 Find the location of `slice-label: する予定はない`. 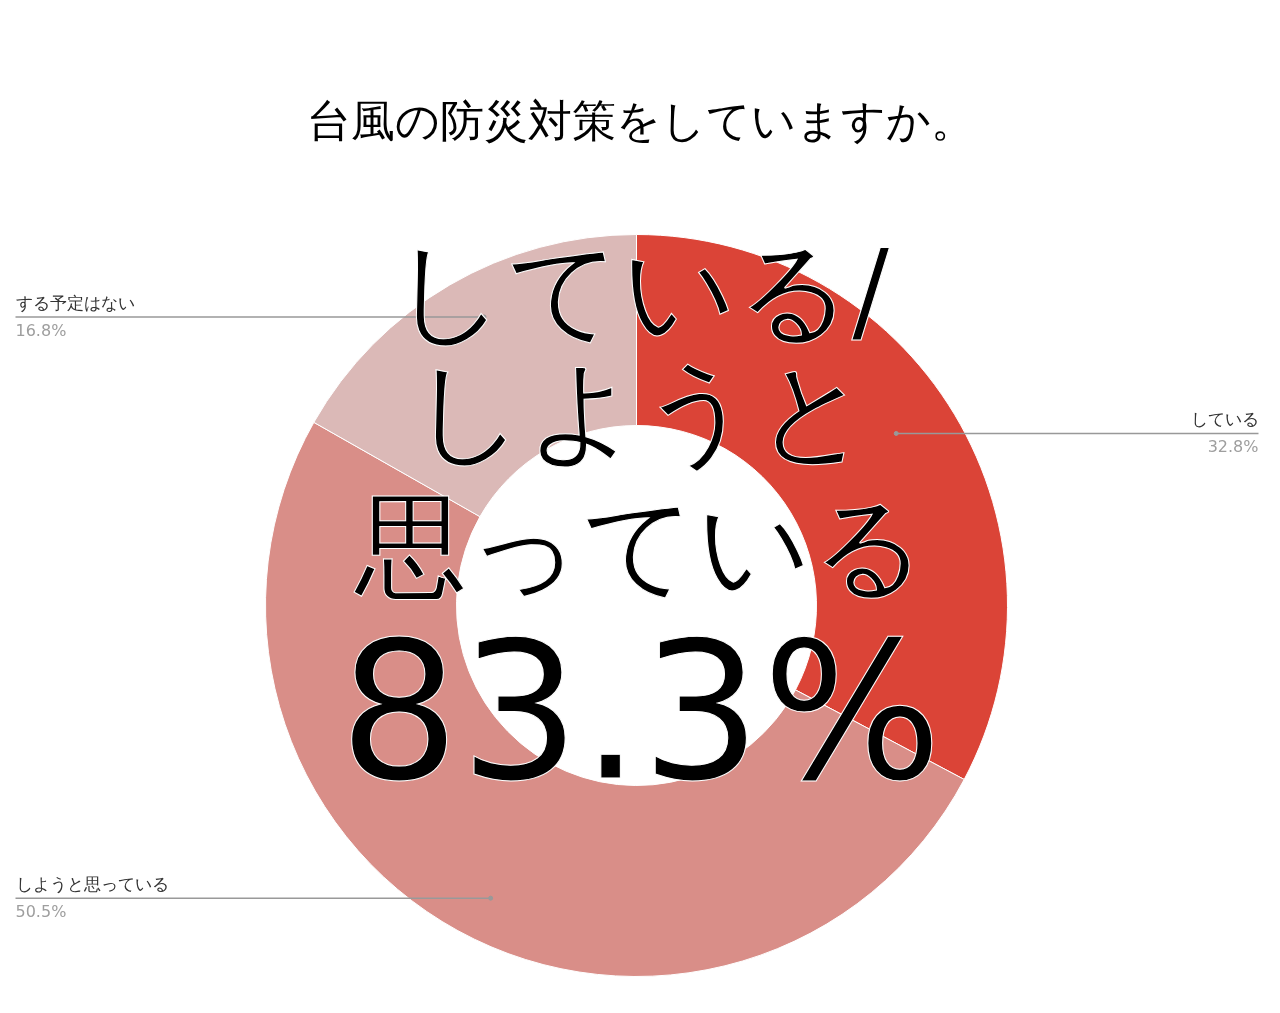

slice-label: する予定はない is located at coordinates (75, 302).